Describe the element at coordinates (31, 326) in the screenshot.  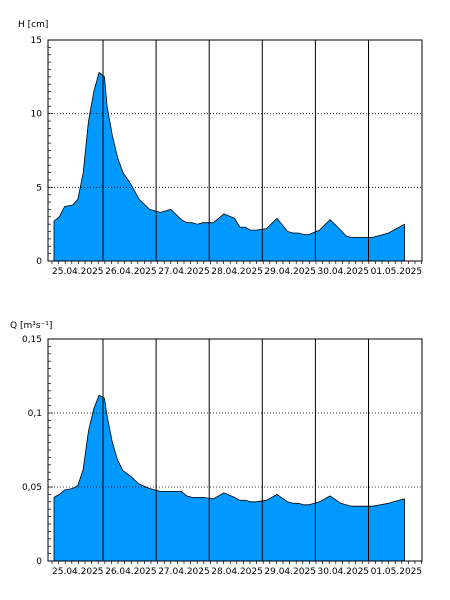
I see `y-axis-title: Q [m³s⁻¹]` at that location.